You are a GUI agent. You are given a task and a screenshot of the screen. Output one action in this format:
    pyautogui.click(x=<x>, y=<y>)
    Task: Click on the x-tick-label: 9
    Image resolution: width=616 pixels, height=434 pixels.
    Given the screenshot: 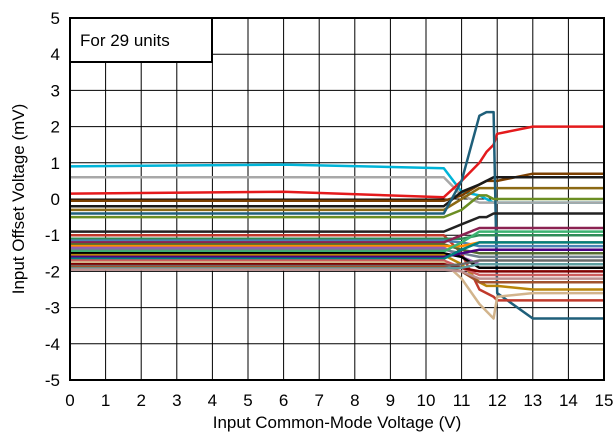 What is the action you would take?
    pyautogui.click(x=390, y=400)
    